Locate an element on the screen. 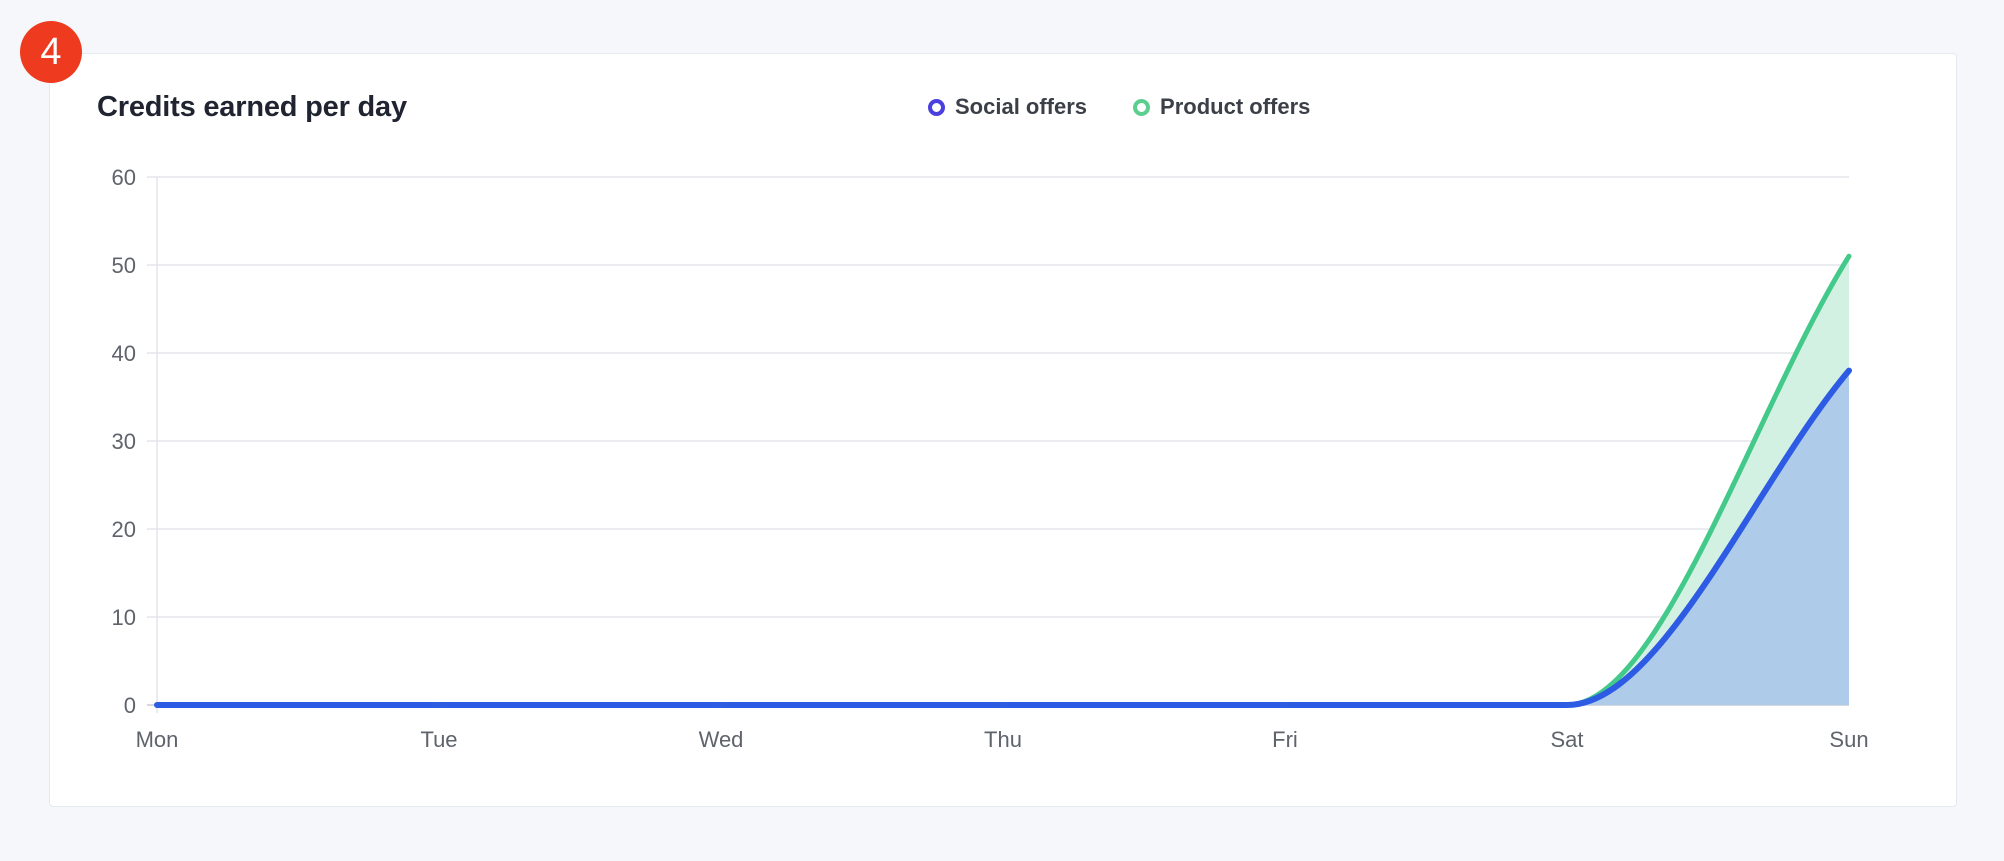 The width and height of the screenshot is (2004, 861). x-tick-label: Mon is located at coordinates (157, 739).